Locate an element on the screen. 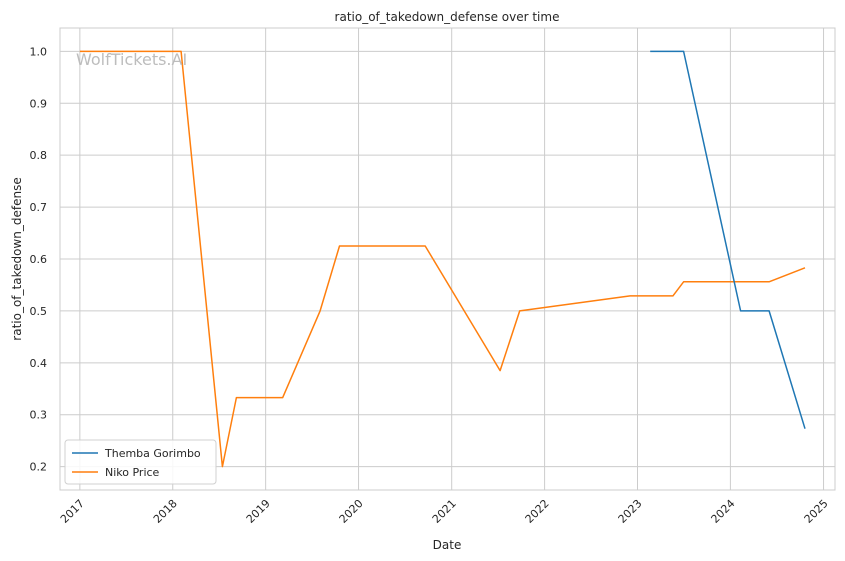 The image size is (845, 561). y-axis-label: ratio_of_takedown_defense is located at coordinates (17, 258).